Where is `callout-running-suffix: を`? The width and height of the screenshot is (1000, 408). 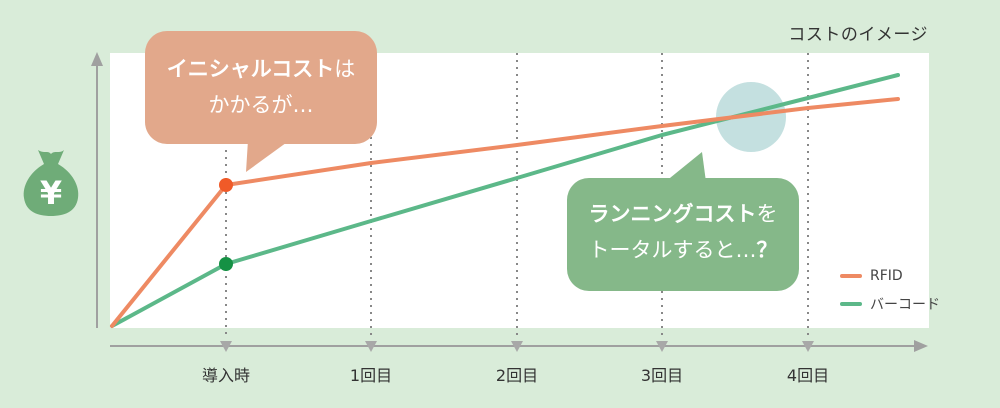
callout-running-suffix: を is located at coordinates (767, 214).